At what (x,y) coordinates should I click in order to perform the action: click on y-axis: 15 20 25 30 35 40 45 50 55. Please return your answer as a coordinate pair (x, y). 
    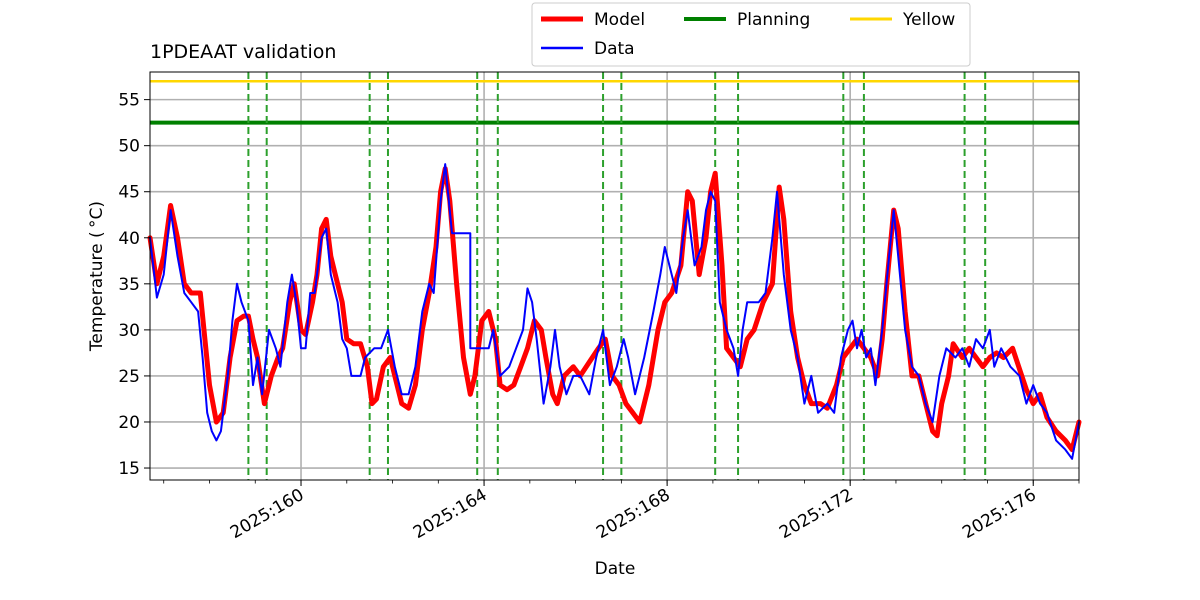
    Looking at the image, I should click on (134, 285).